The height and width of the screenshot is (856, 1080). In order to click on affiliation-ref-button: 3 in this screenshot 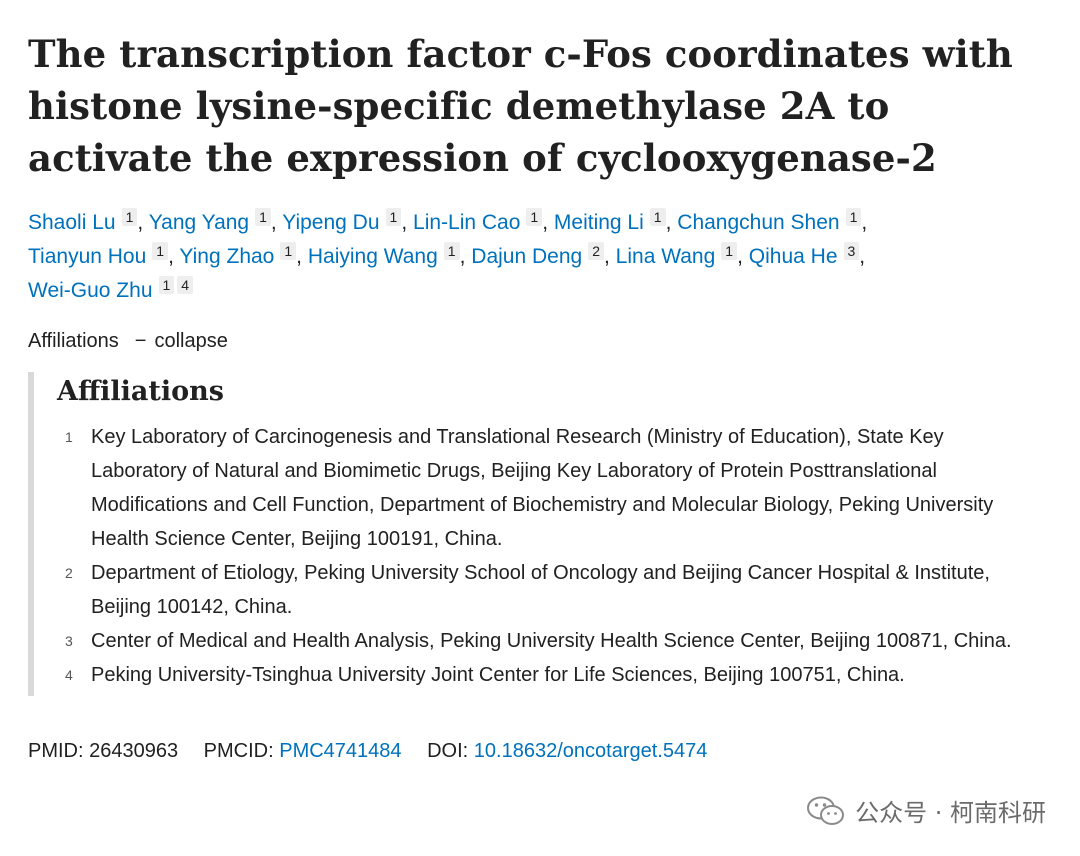, I will do `click(851, 251)`.